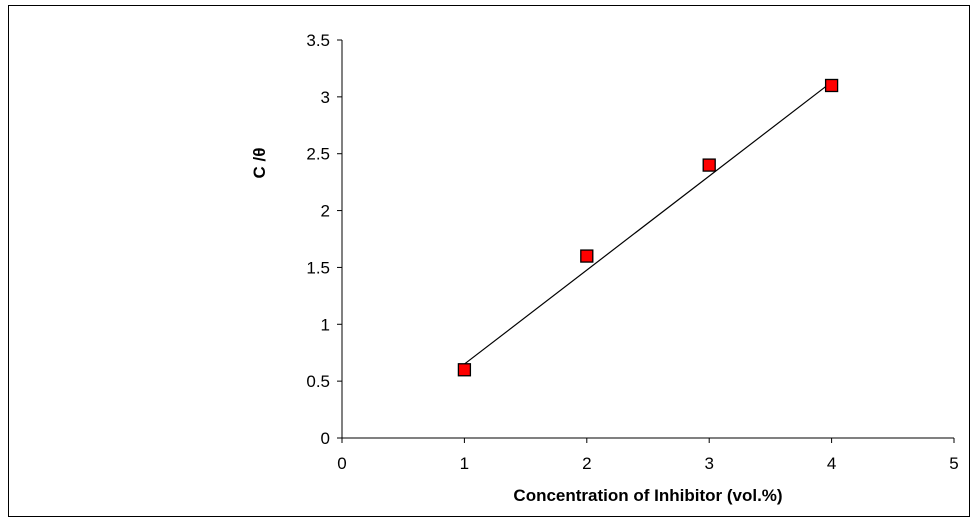 This screenshot has height=525, width=975. I want to click on y-tick-label: 3, so click(325, 97).